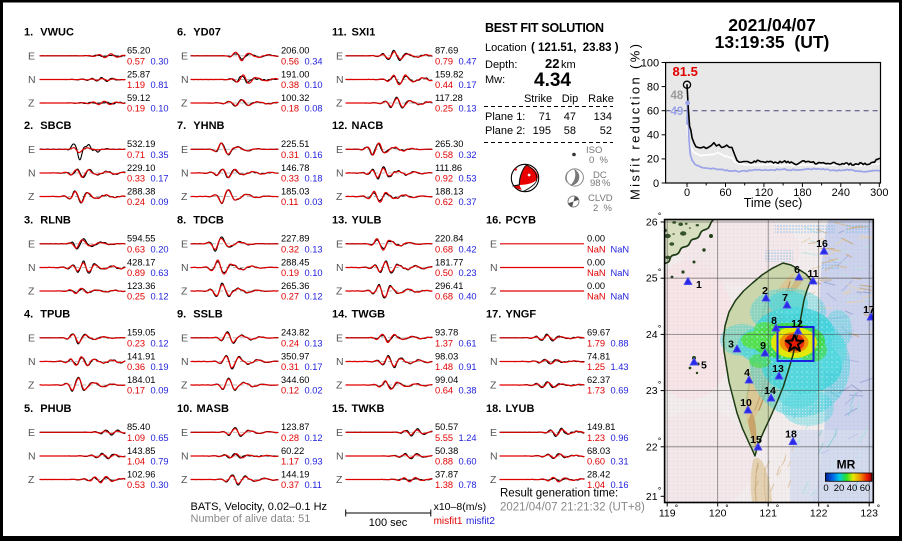 This screenshot has width=902, height=546. I want to click on svg-text: 12., so click(339, 126).